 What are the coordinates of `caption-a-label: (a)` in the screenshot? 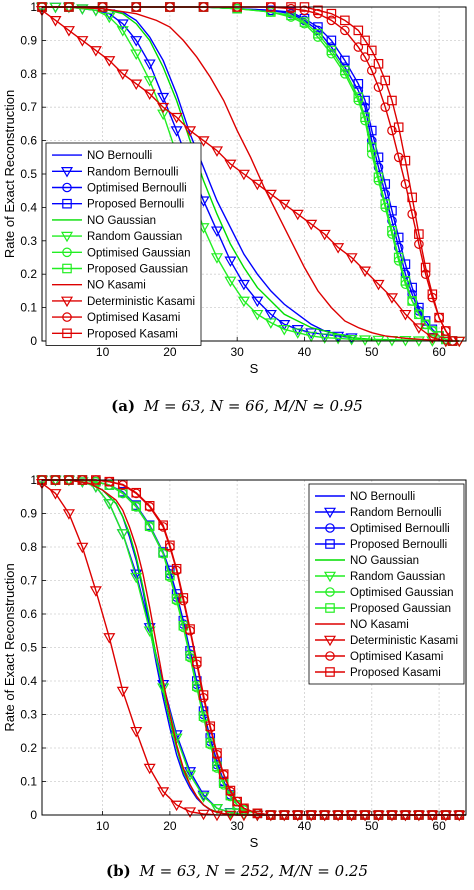 It's located at (123, 406).